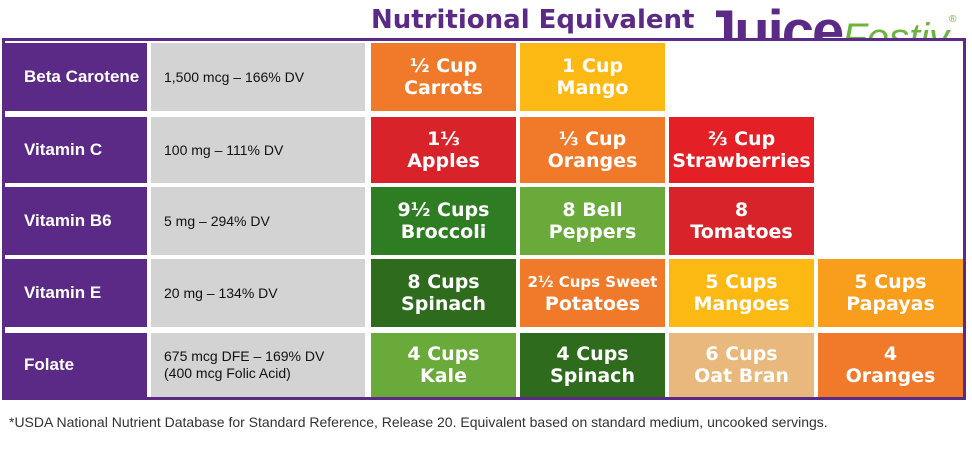 The width and height of the screenshot is (972, 475). What do you see at coordinates (76, 221) in the screenshot?
I see `nutrient-label: Vitamin B6` at bounding box center [76, 221].